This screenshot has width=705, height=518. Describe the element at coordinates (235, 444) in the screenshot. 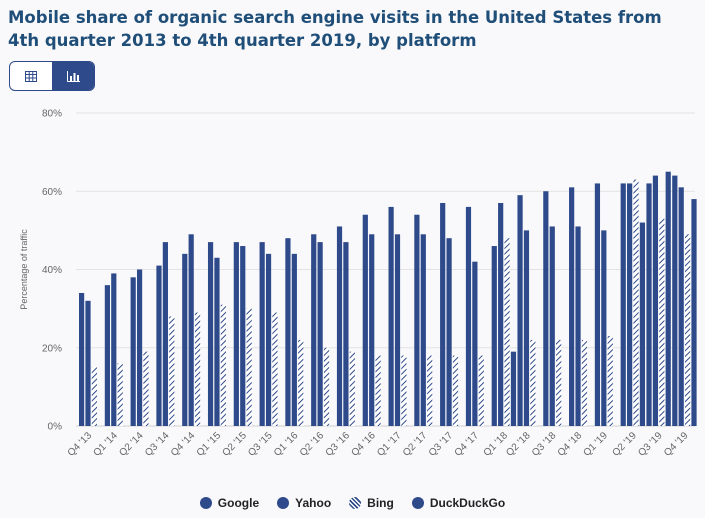

I see `x-tick-label: Q2 '15` at that location.